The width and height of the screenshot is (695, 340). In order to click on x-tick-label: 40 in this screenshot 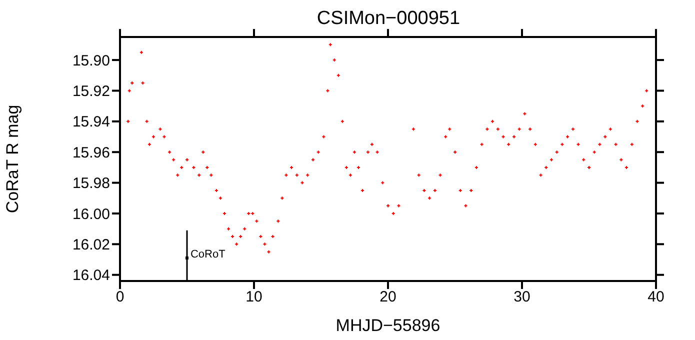, I will do `click(656, 297)`.